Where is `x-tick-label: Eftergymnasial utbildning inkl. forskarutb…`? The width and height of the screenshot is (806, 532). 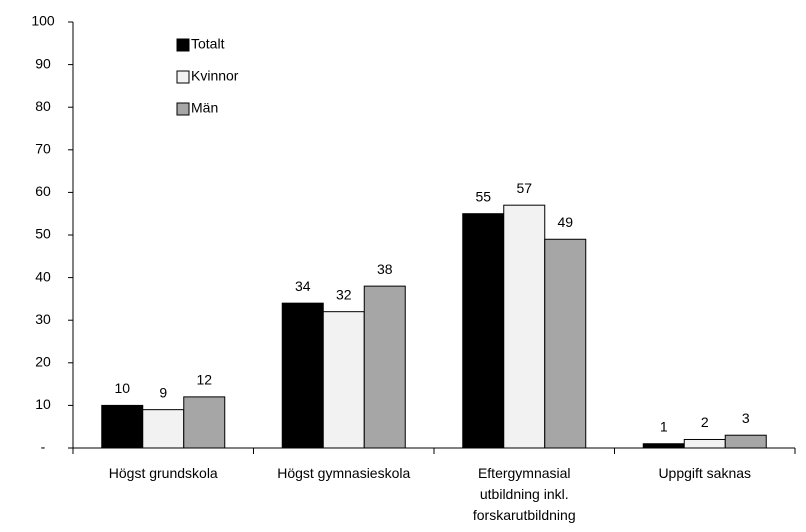
x-tick-label: Eftergymnasial utbildning inkl. forskarutb… is located at coordinates (524, 494).